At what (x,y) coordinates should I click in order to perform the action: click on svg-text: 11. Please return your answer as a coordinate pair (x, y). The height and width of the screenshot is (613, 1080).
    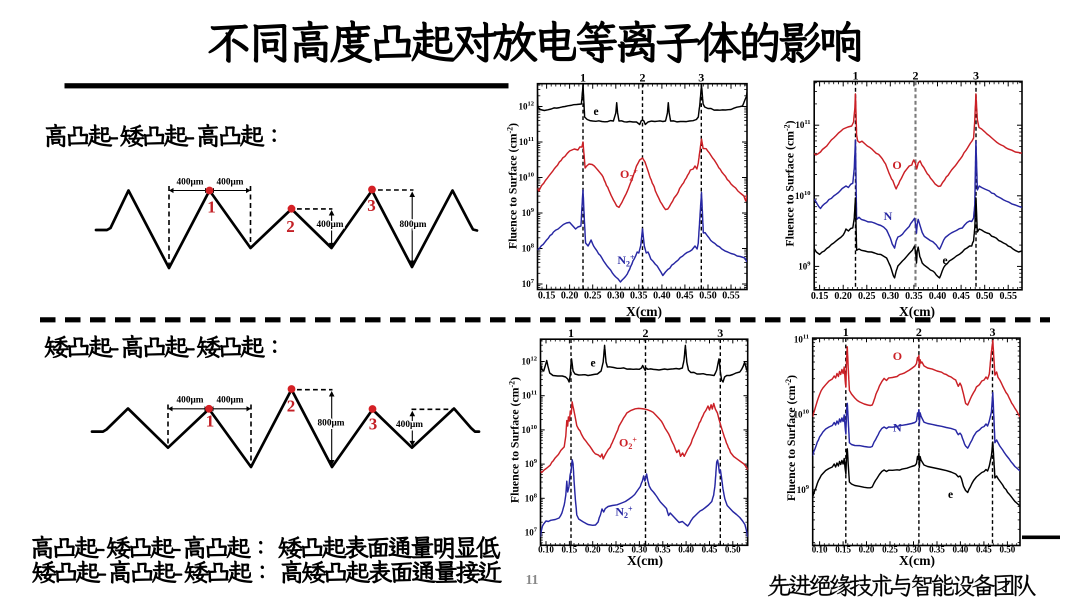
    Looking at the image, I should click on (532, 579).